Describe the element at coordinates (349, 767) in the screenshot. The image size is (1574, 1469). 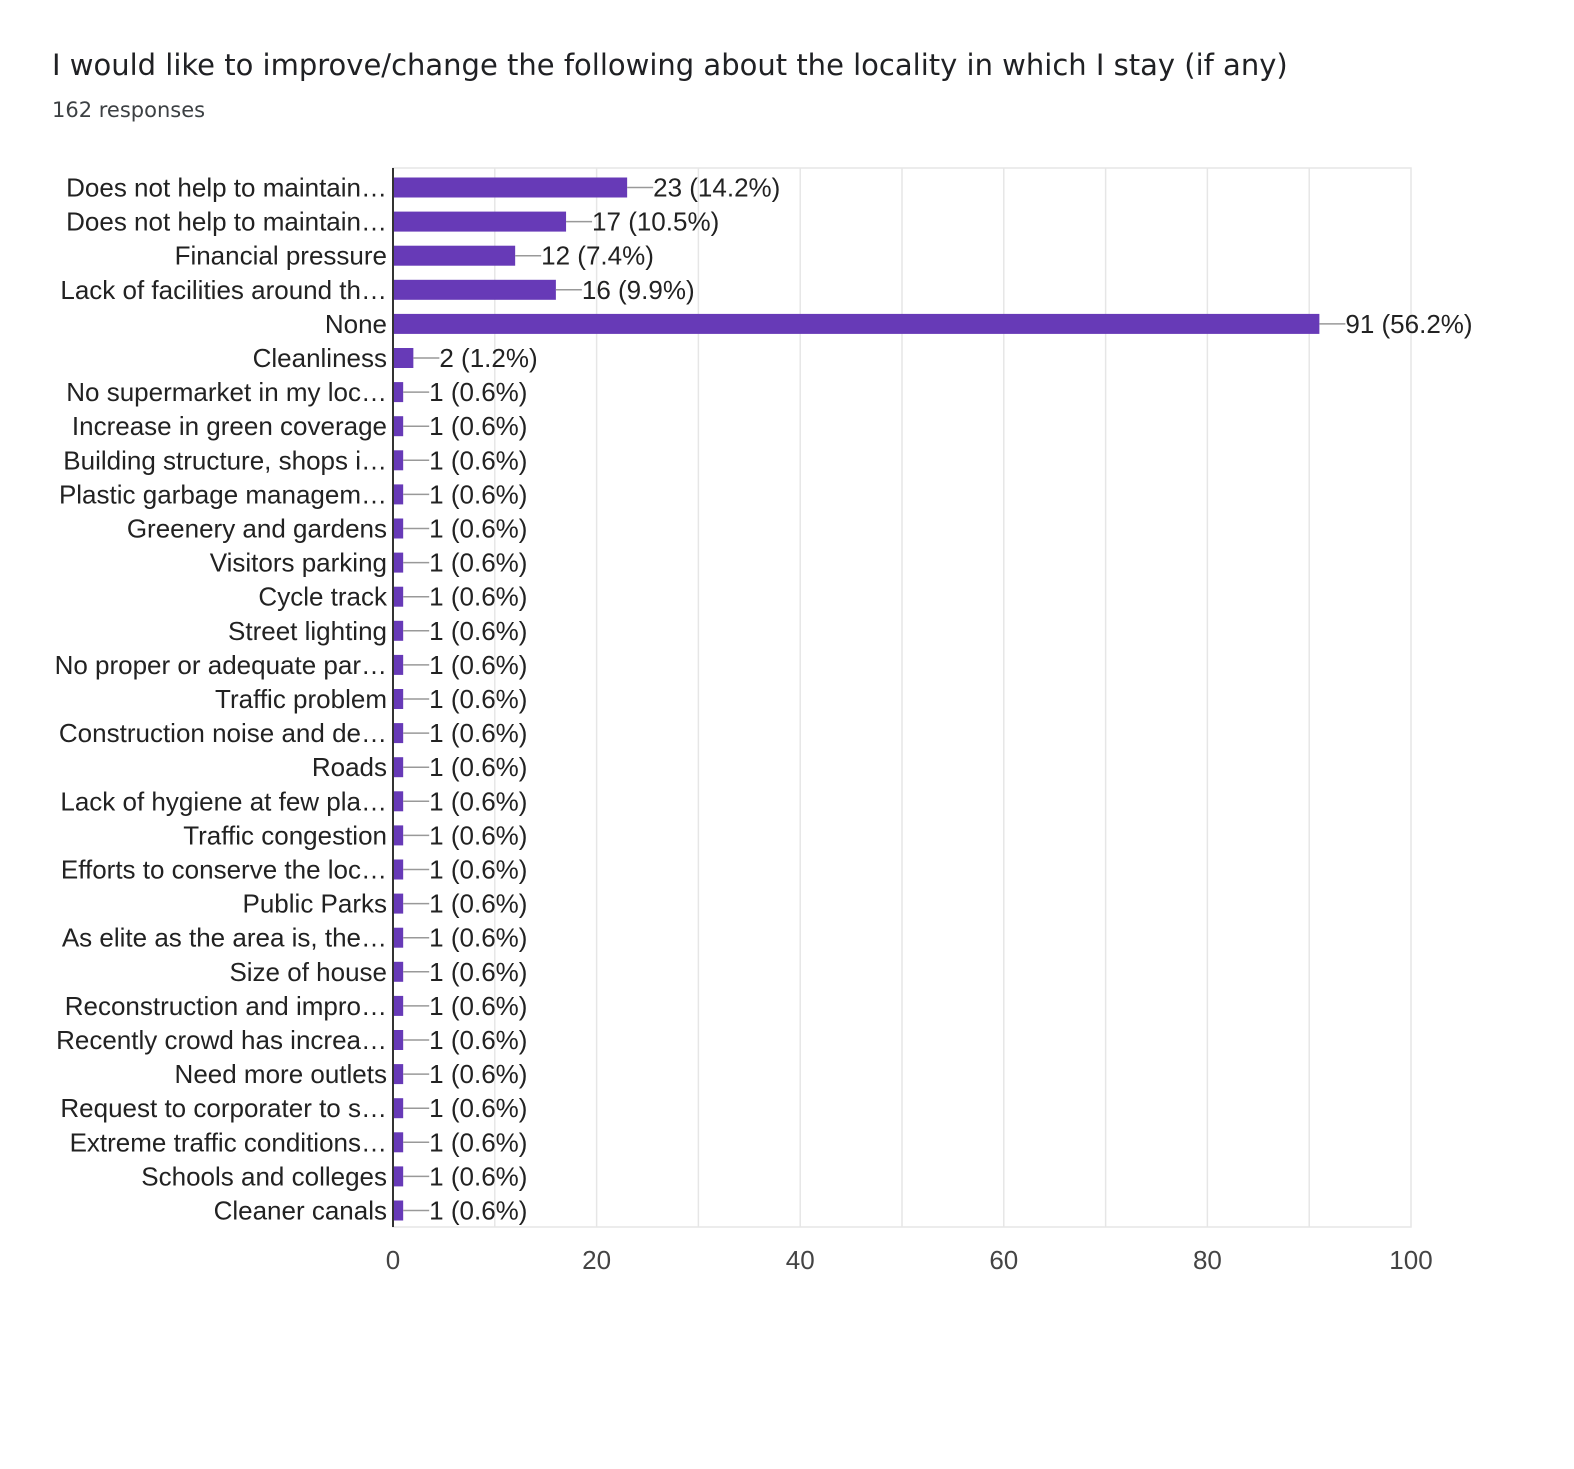
I see `category-label: Roads` at that location.